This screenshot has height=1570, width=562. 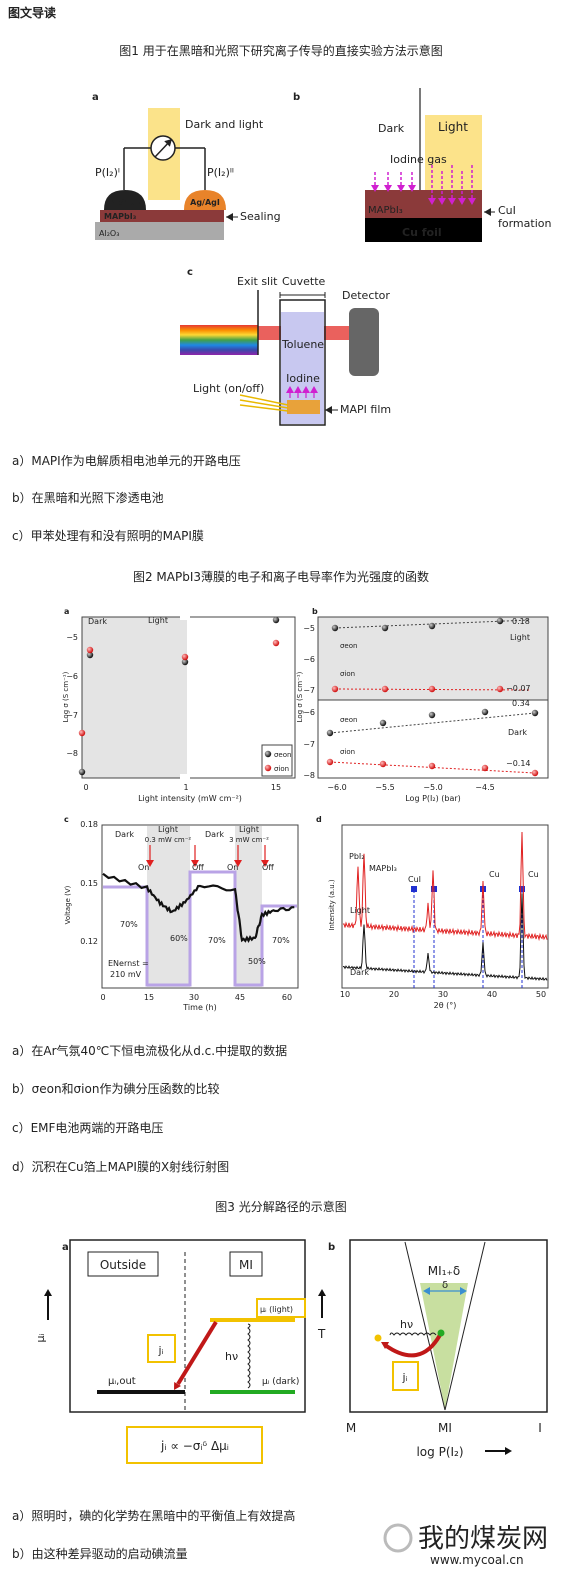 I want to click on list-item: c）甲苯处理有和没有照明的MAPI膜, so click(x=108, y=535).